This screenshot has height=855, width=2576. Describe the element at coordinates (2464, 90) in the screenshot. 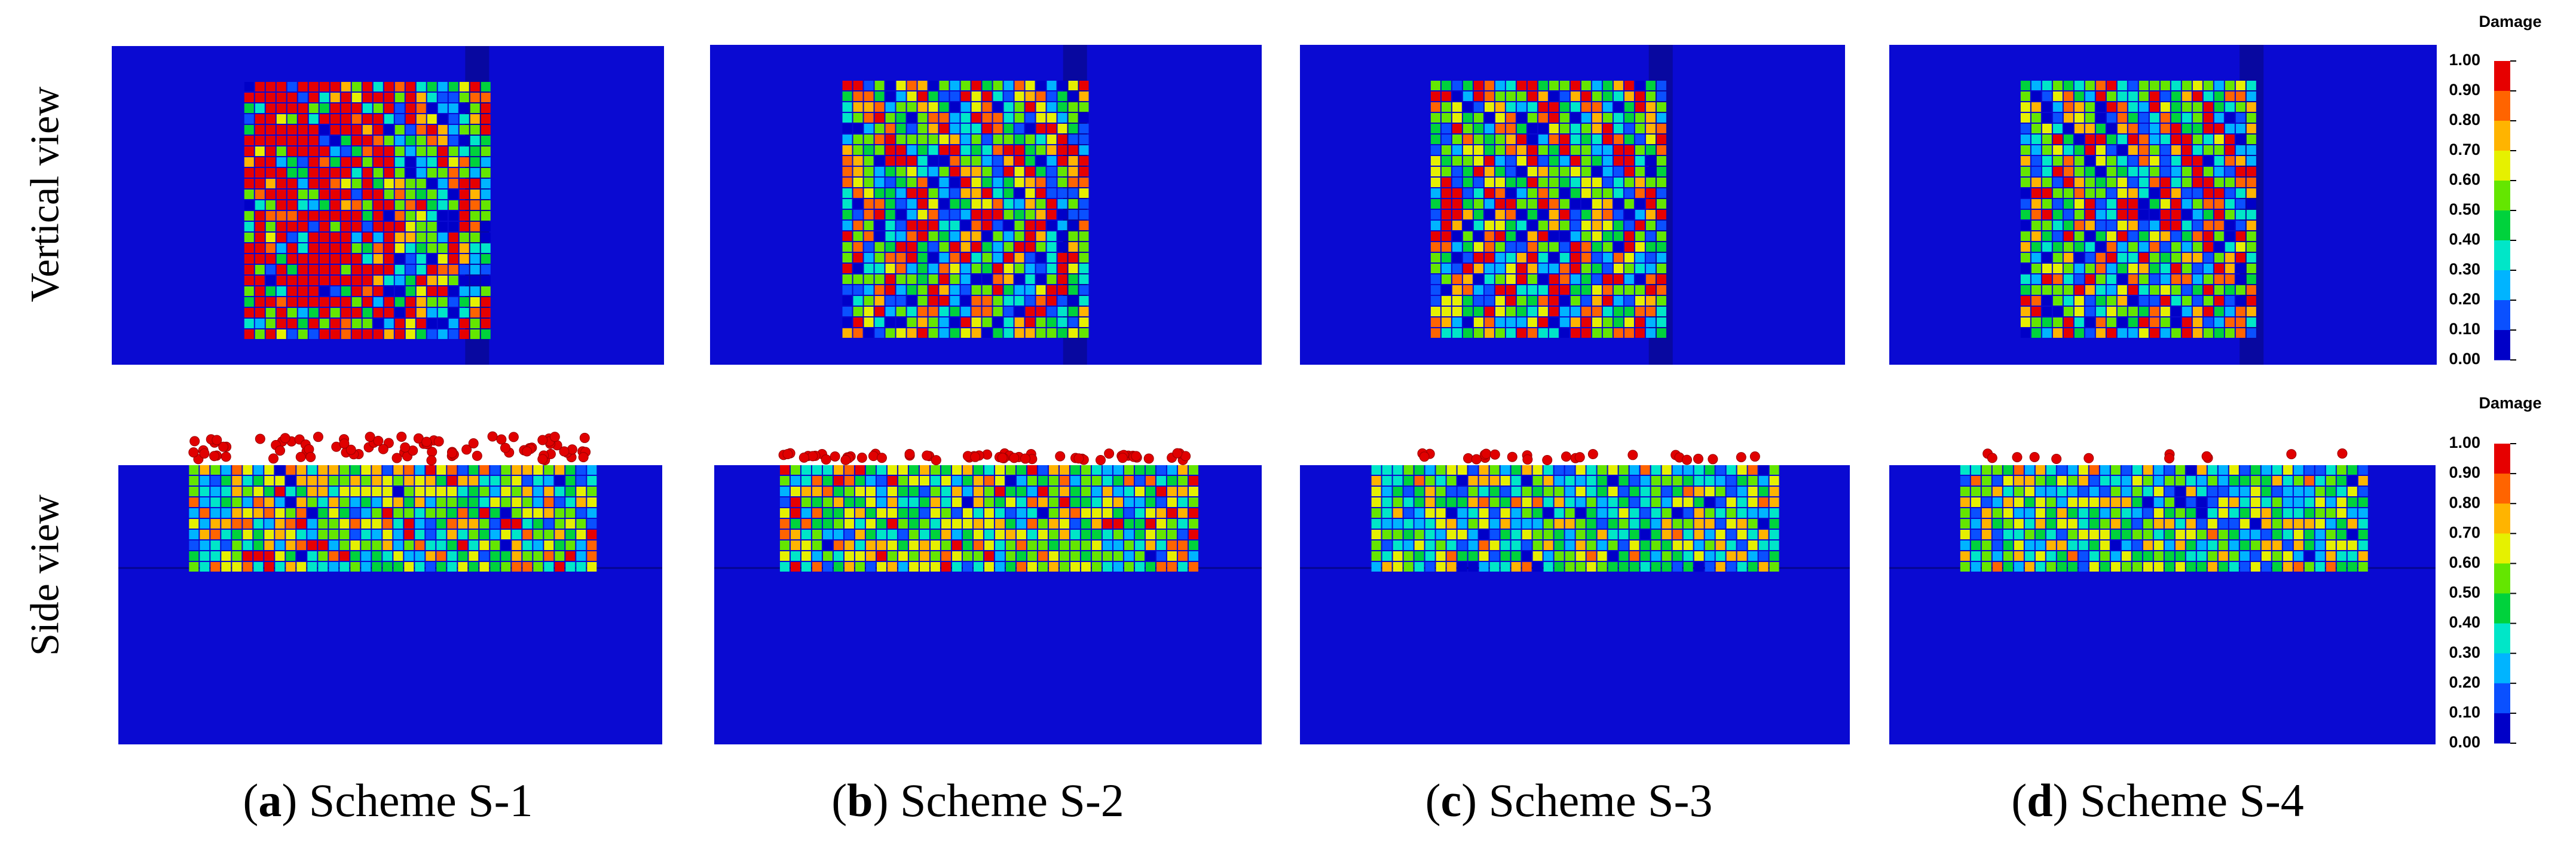

I see `colorbar-tick-label: 0.90` at that location.